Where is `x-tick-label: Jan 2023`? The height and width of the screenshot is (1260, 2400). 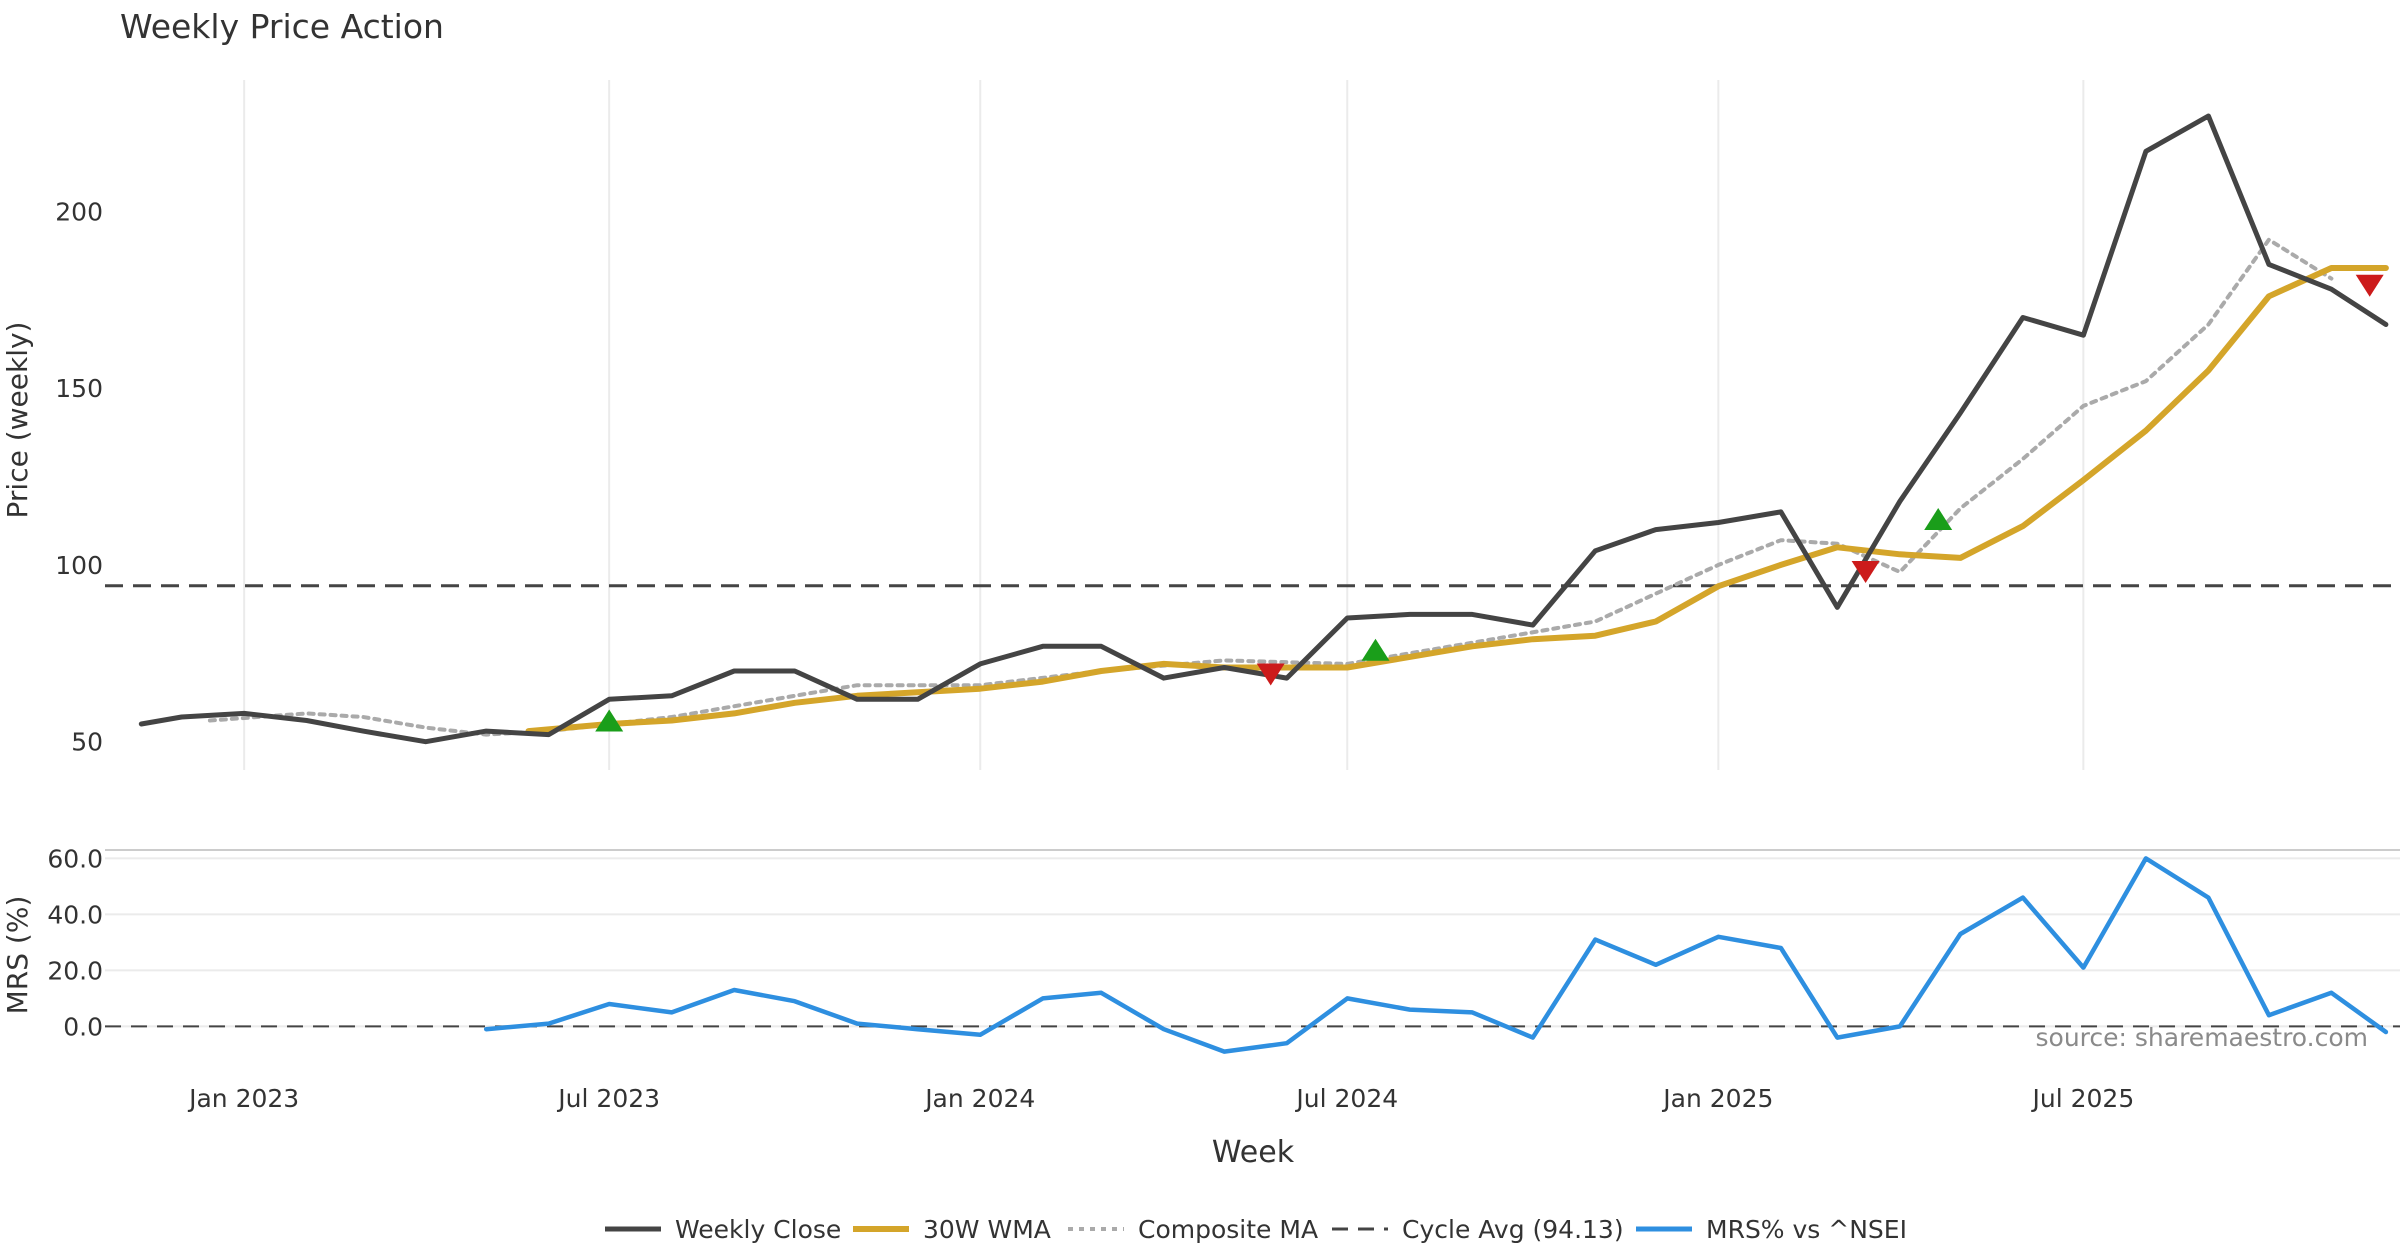
x-tick-label: Jan 2023 is located at coordinates (243, 1098).